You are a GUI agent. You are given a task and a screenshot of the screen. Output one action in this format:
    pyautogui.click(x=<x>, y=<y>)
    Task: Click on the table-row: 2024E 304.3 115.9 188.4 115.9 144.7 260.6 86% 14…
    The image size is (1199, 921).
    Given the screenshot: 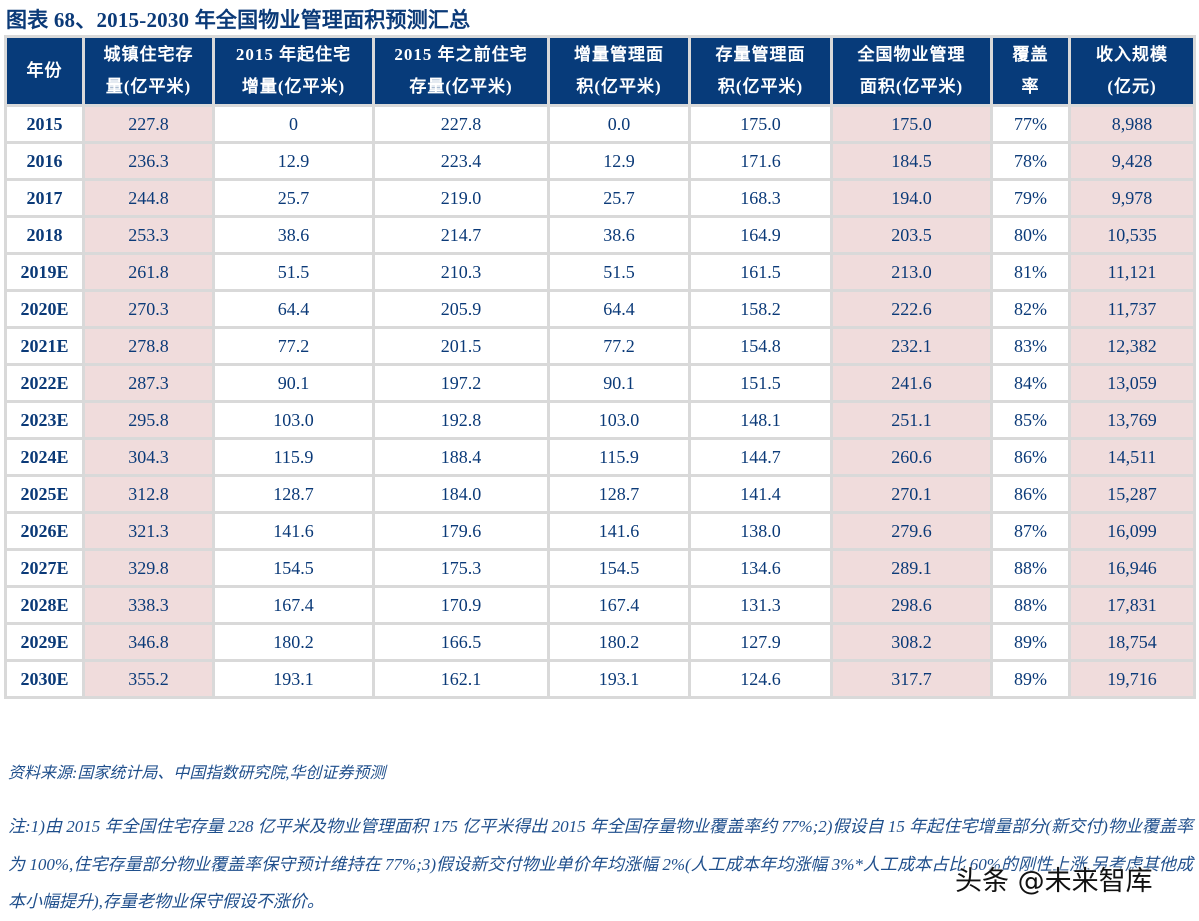 What is the action you would take?
    pyautogui.click(x=600, y=457)
    